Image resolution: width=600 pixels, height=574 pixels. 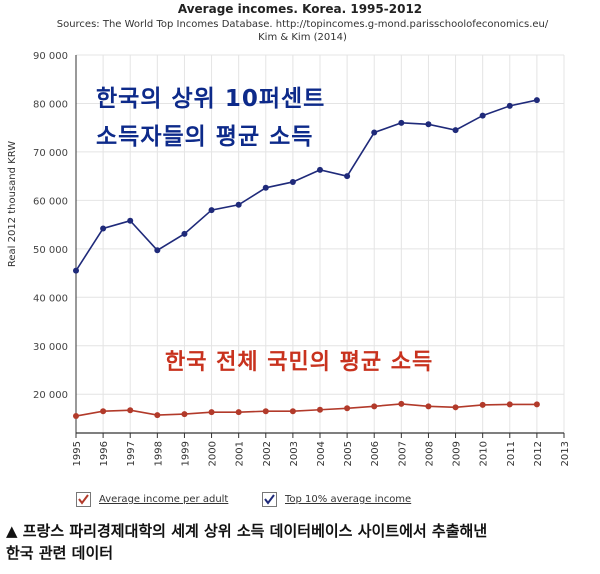 I want to click on legend-top10-label: Top 10% average income, so click(x=348, y=499).